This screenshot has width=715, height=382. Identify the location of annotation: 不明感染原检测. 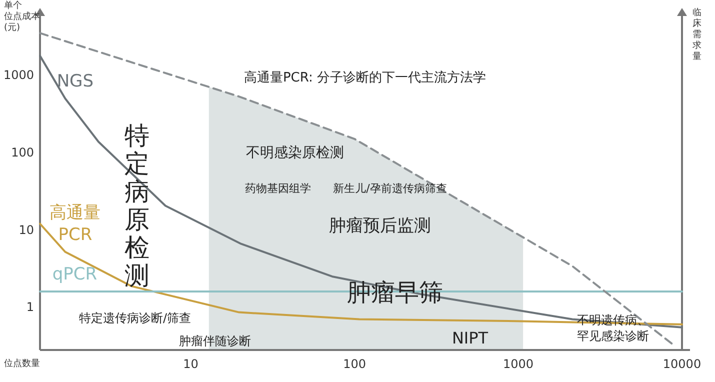
(295, 152).